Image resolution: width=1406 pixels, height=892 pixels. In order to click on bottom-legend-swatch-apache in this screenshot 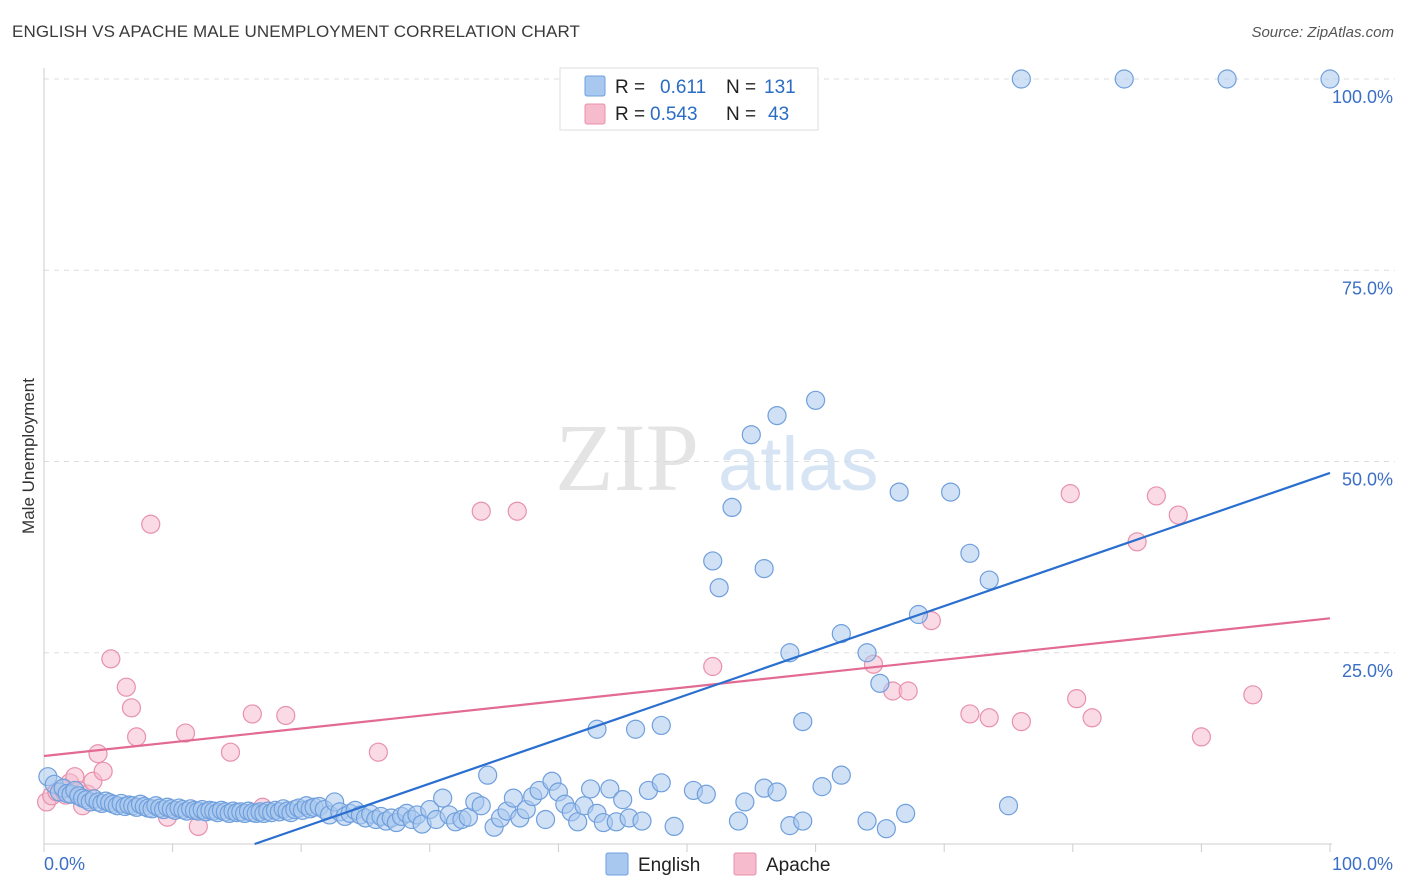, I will do `click(745, 864)`.